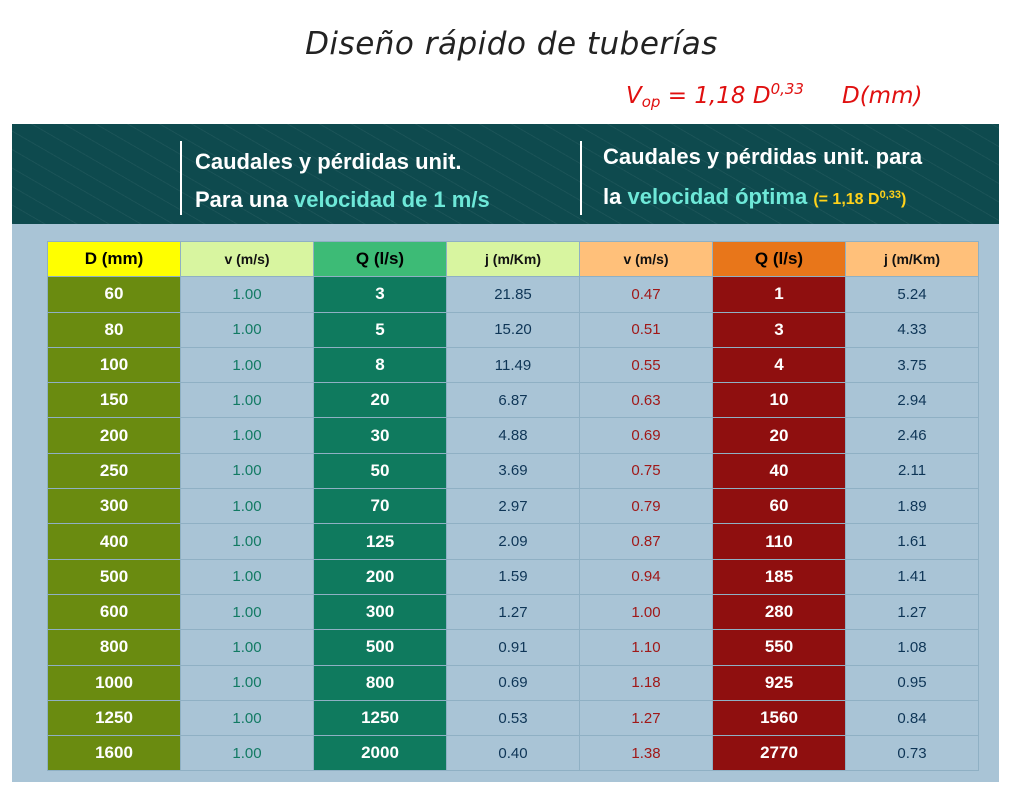  Describe the element at coordinates (779, 365) in the screenshot. I see `cell-flow-optimal: 4` at that location.